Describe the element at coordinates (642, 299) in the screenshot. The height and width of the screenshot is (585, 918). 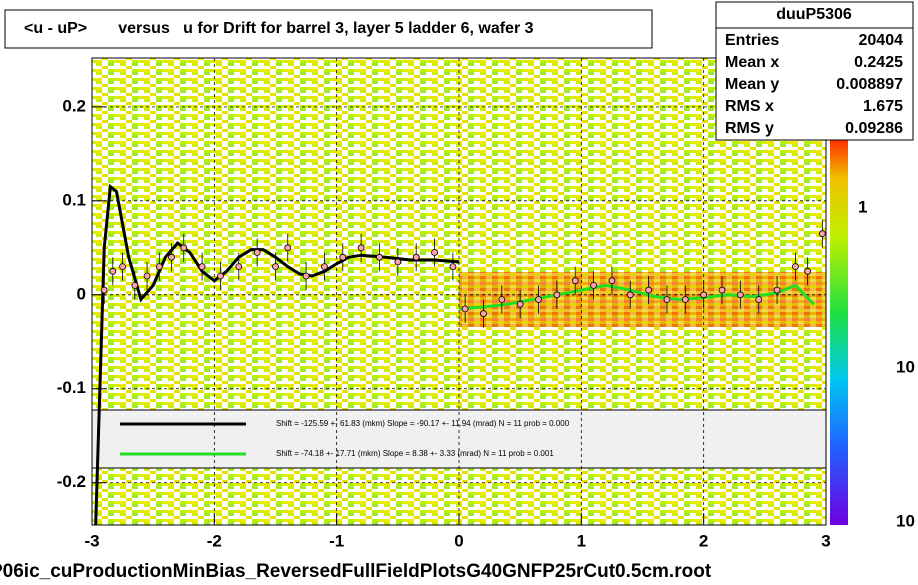
I see `density-core` at that location.